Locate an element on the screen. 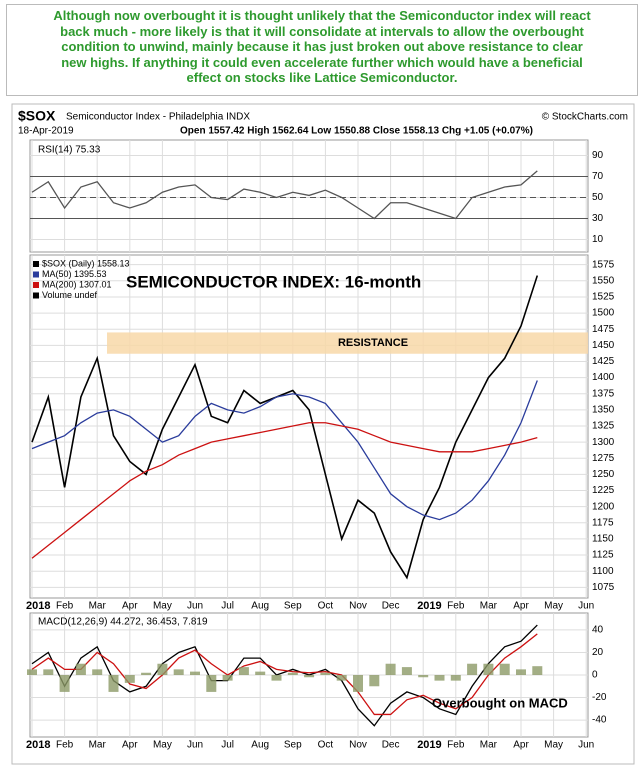 The image size is (644, 770). y-tick-label: -20 is located at coordinates (599, 697).